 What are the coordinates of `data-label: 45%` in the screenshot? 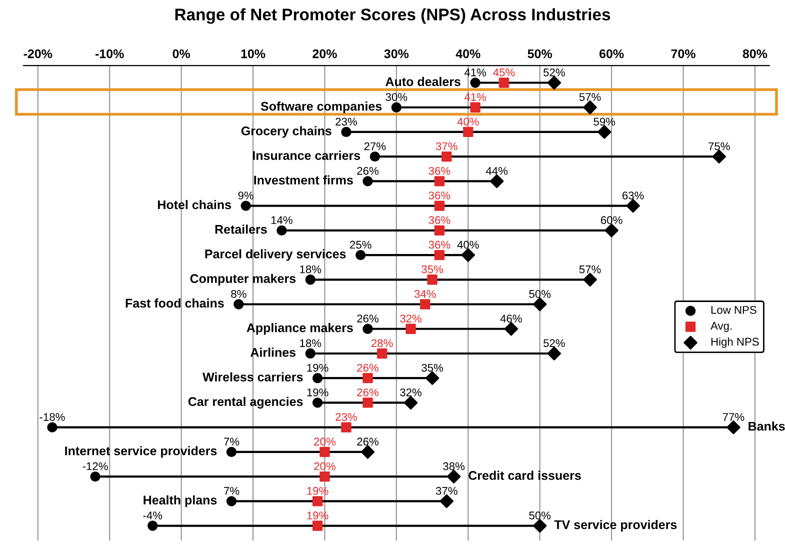 It's located at (504, 72).